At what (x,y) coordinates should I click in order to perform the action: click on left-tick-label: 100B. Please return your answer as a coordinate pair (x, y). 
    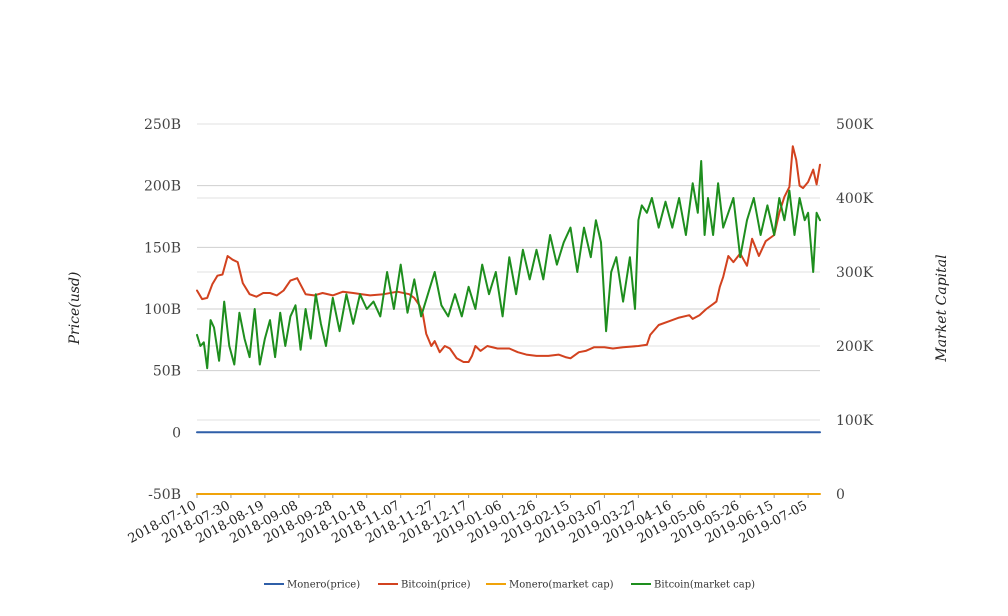
    Looking at the image, I should click on (162, 310).